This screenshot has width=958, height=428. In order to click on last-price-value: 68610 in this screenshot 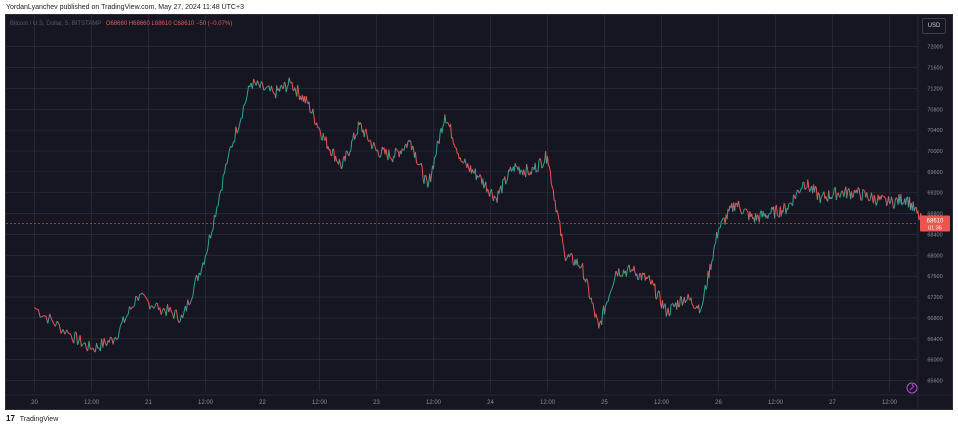, I will do `click(935, 222)`.